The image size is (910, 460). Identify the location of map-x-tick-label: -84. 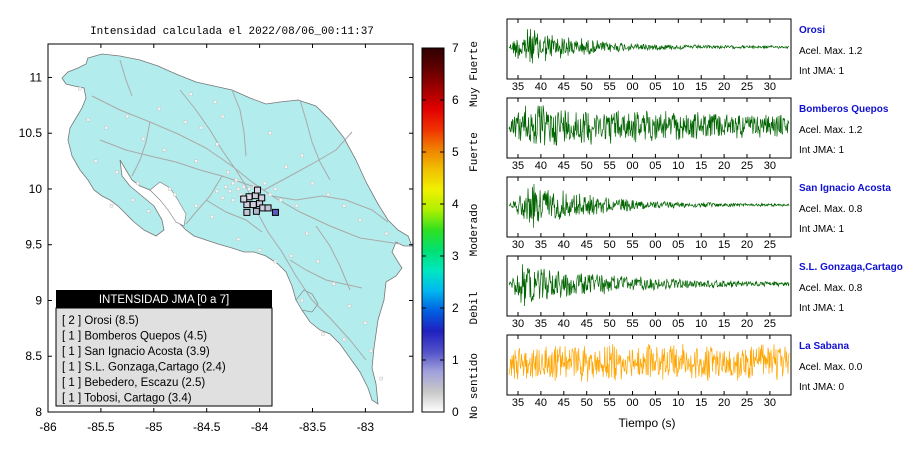
(260, 427).